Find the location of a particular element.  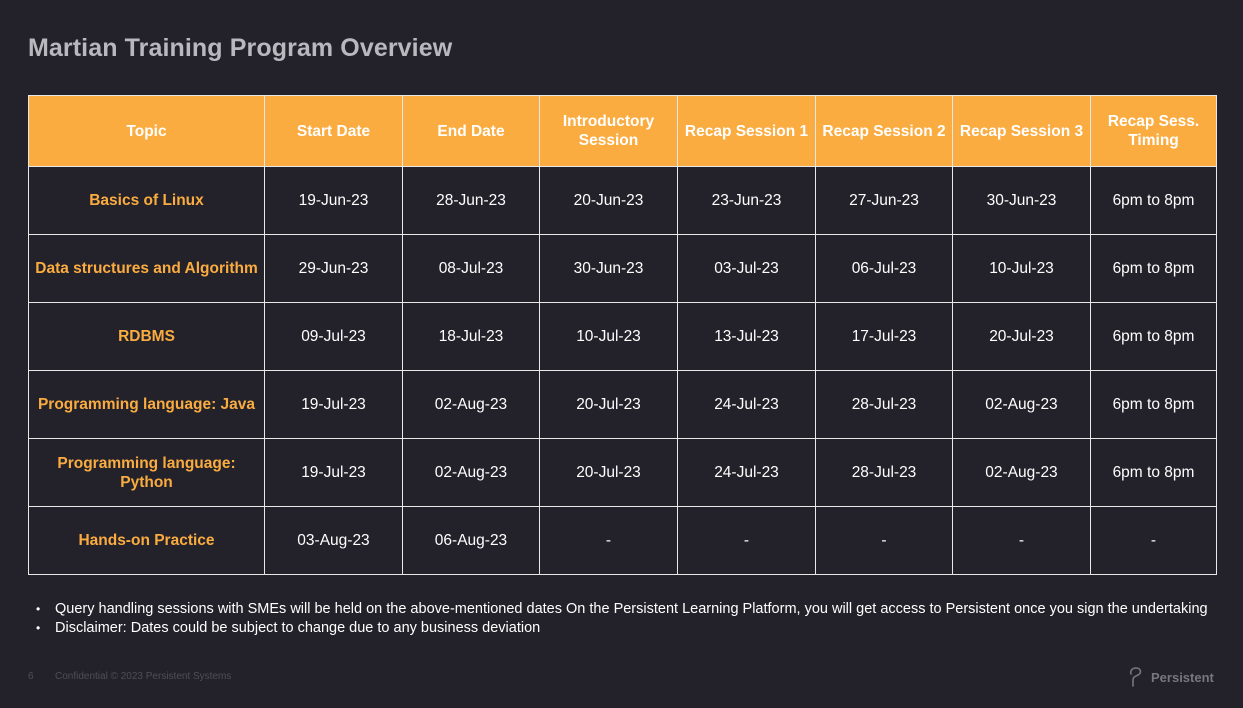

table-cell: 29-Jun-23 is located at coordinates (333, 268).